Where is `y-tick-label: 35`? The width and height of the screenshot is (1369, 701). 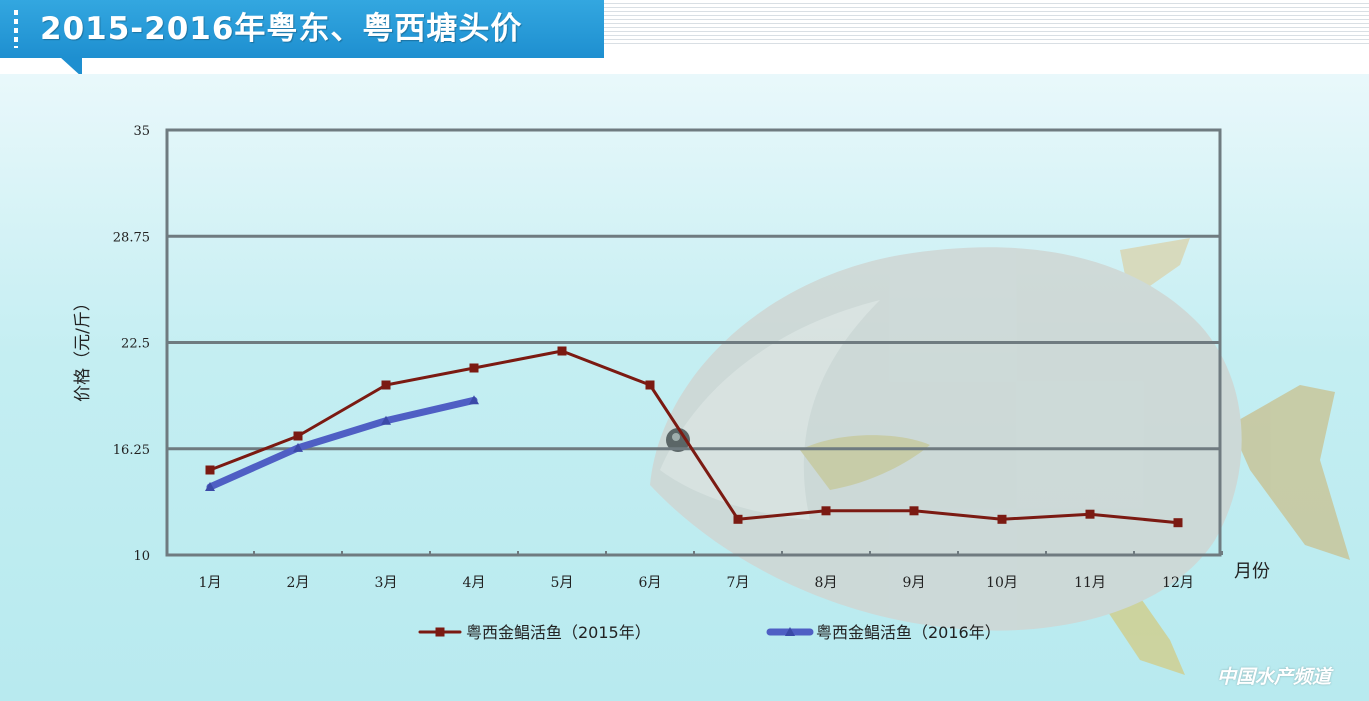 y-tick-label: 35 is located at coordinates (141, 131).